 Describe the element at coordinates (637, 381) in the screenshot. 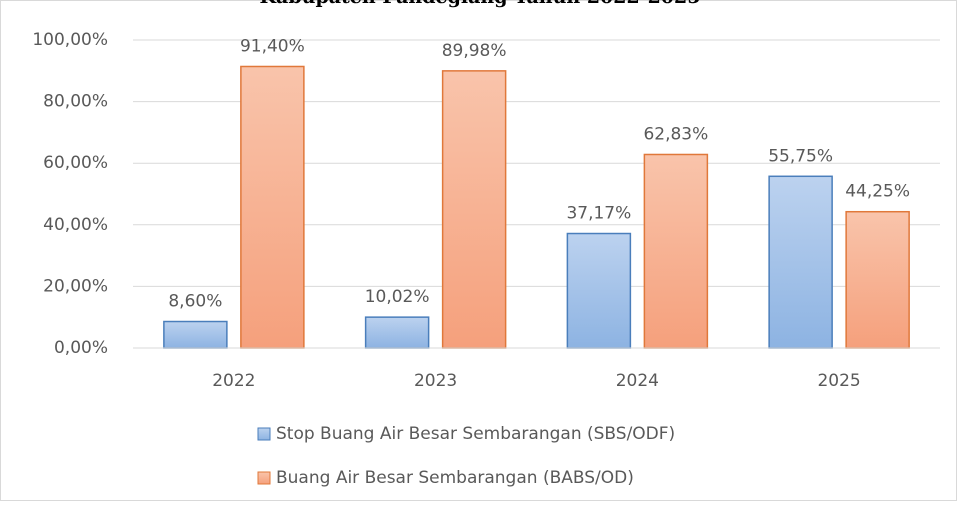

I see `x-tick-label: 2024` at that location.